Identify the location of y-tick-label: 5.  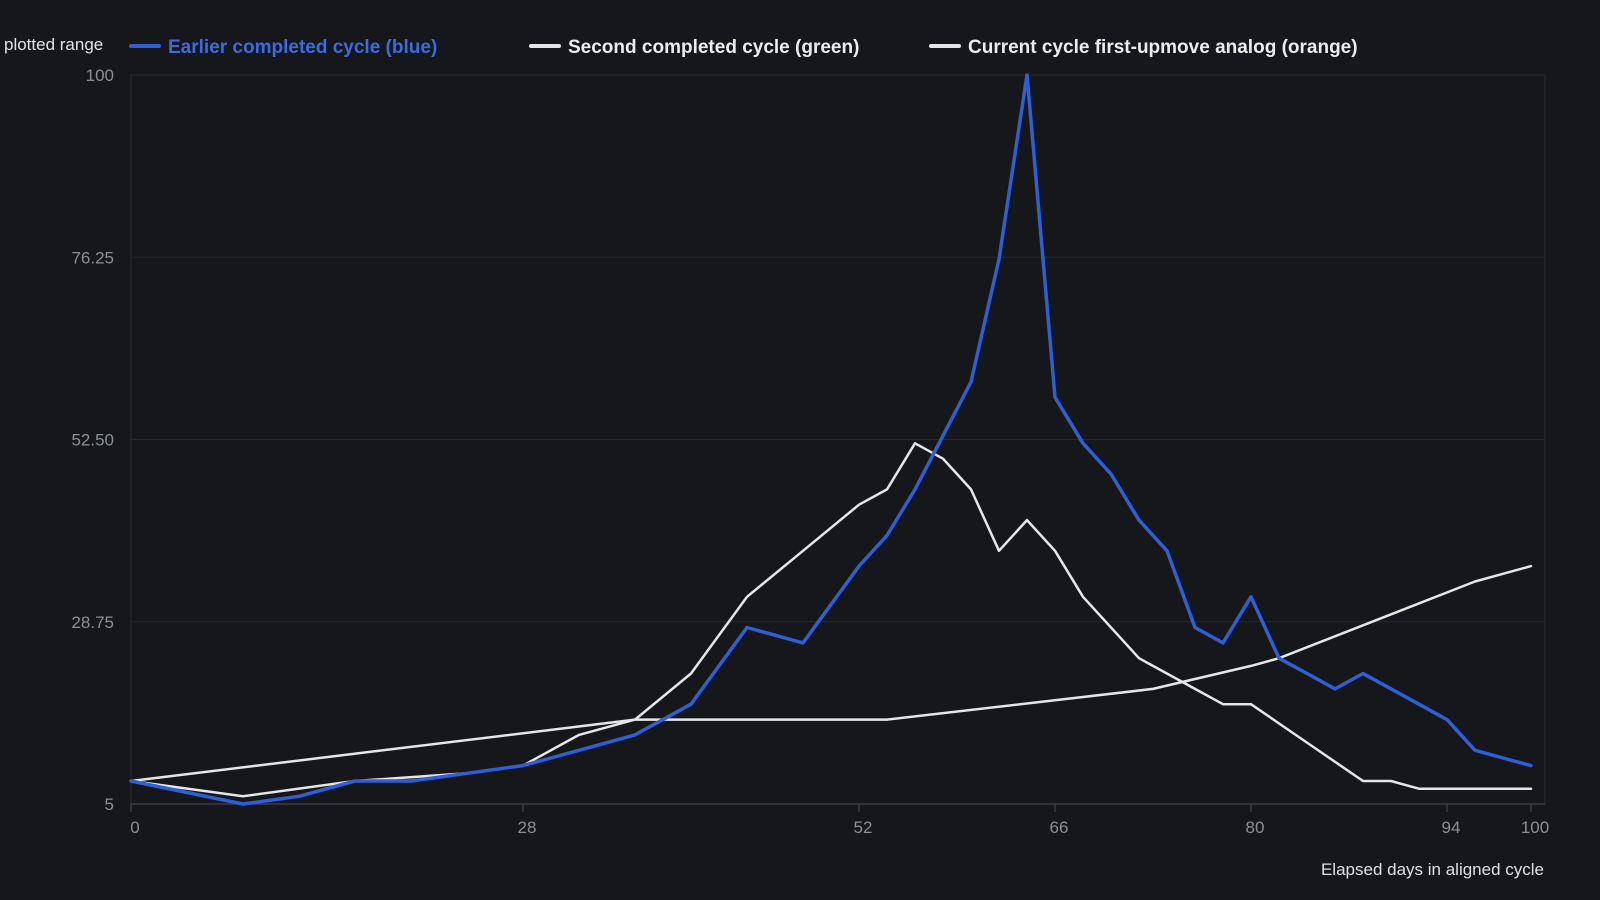
(109, 804).